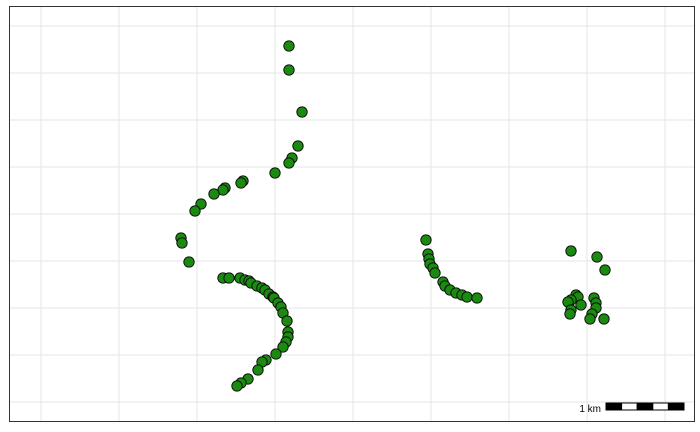  What do you see at coordinates (241, 154) in the screenshot?
I see `cluster-western-arc` at bounding box center [241, 154].